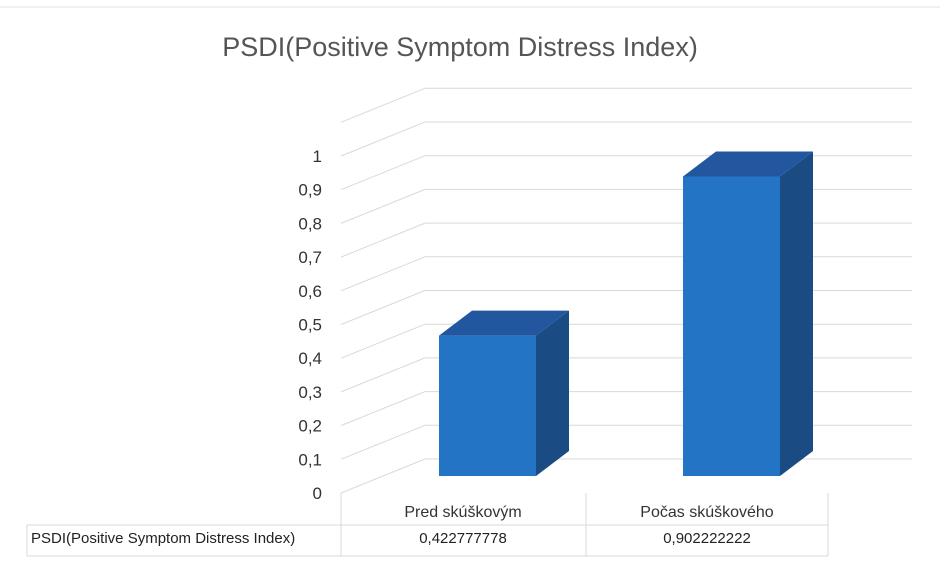  I want to click on data-table-value: 0,902222222, so click(707, 538).